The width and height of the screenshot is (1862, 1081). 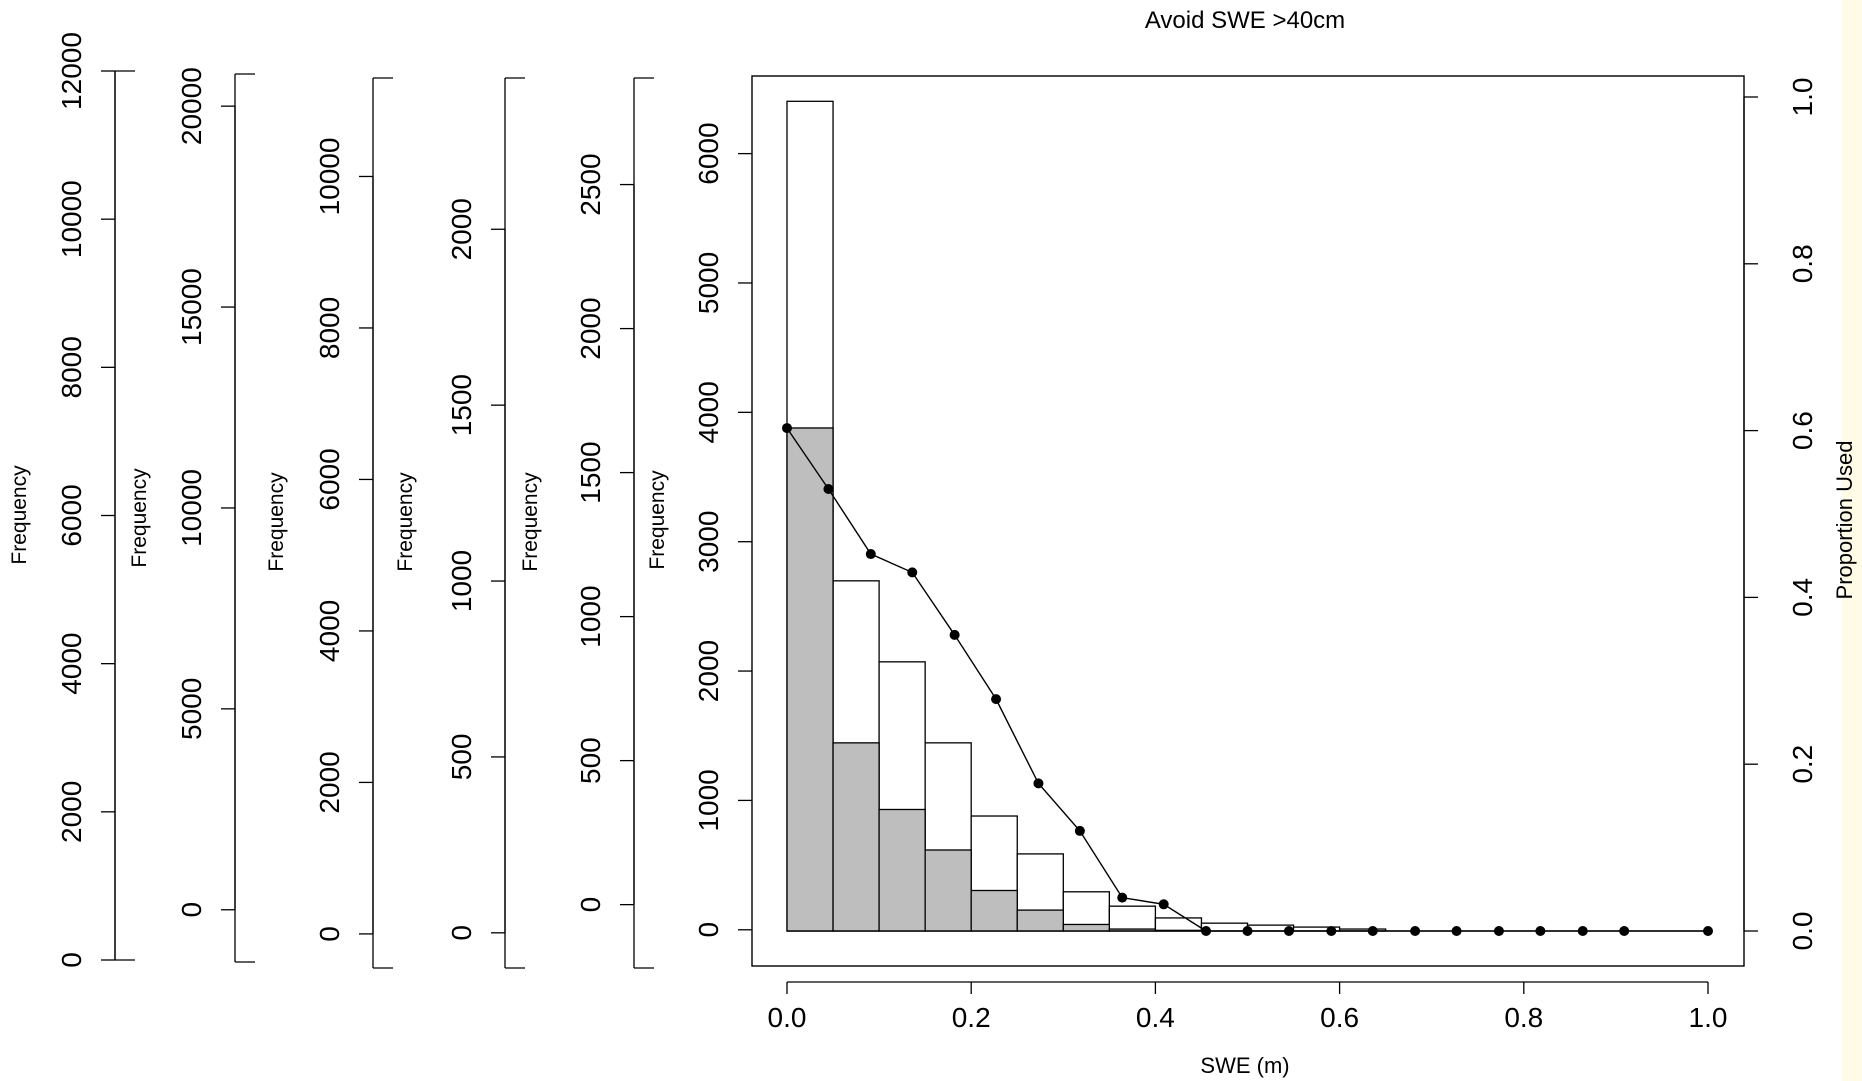 I want to click on frequency-tick-label: 2500, so click(x=590, y=184).